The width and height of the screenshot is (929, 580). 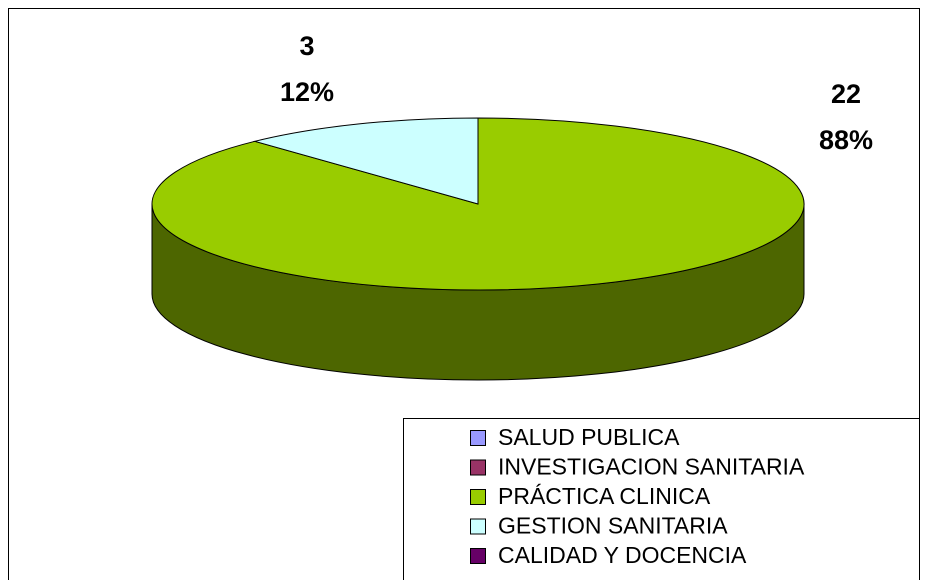 I want to click on legend-label: INVESTIGACION SANITARIA, so click(x=651, y=467).